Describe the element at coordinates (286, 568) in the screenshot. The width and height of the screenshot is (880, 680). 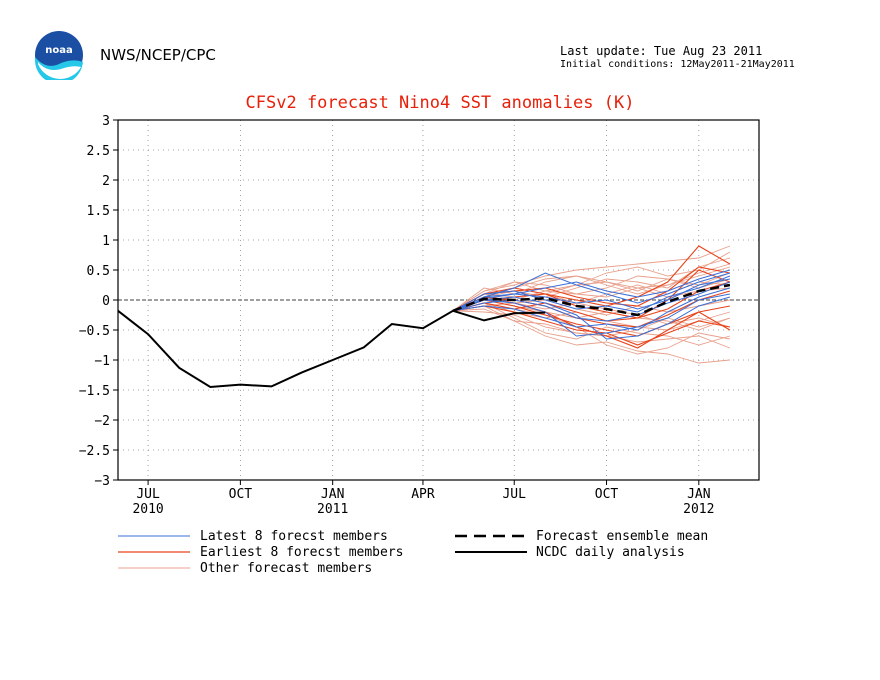
I see `legend-label-other: Other forecast members` at that location.